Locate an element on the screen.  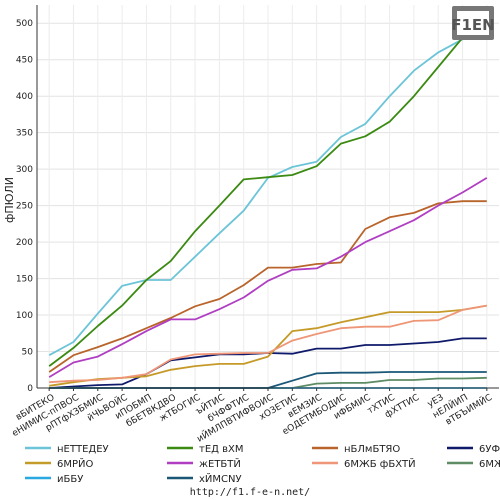
logo-text: F1EN is located at coordinates (472, 25).